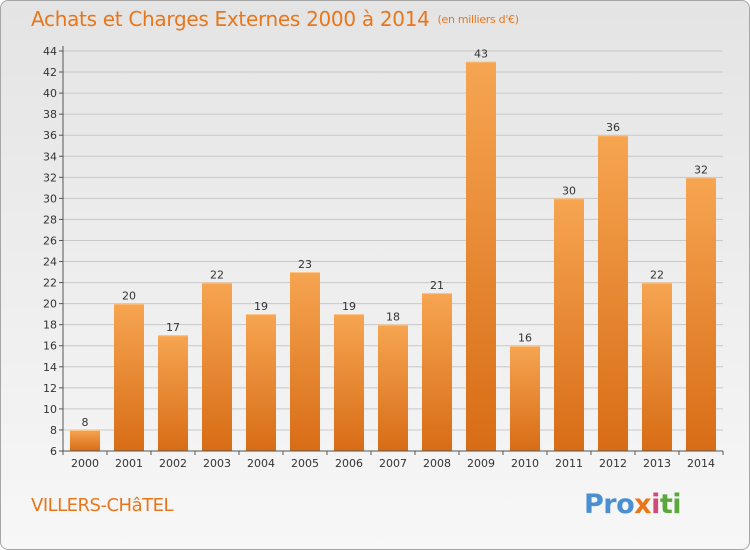  Describe the element at coordinates (657, 463) in the screenshot. I see `x-tick-label: 2013` at that location.